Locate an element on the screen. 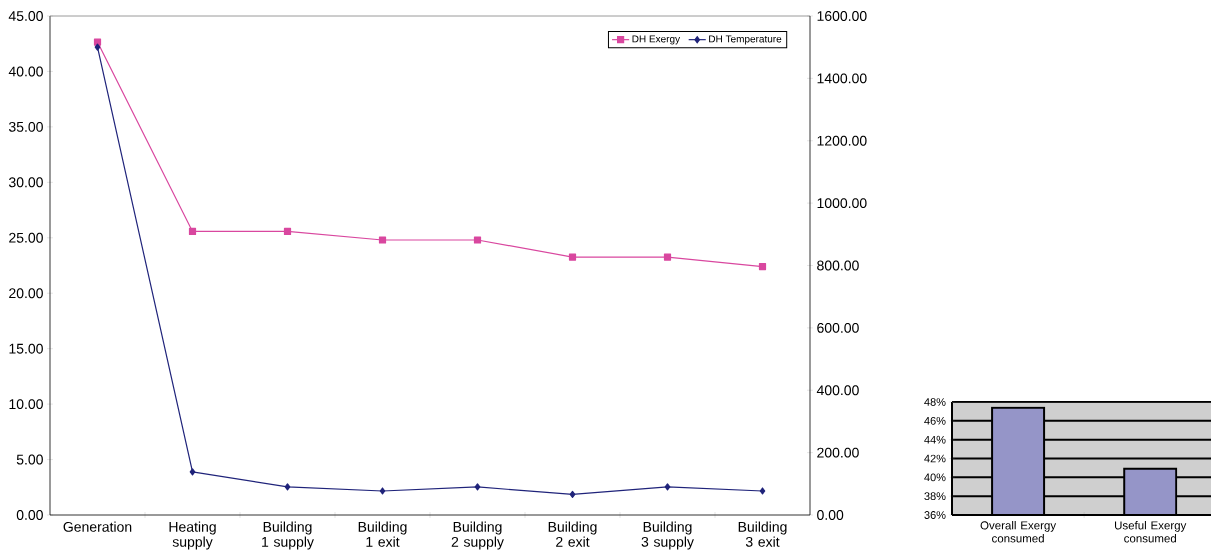  y-tick-label: 35.00 is located at coordinates (25, 126).